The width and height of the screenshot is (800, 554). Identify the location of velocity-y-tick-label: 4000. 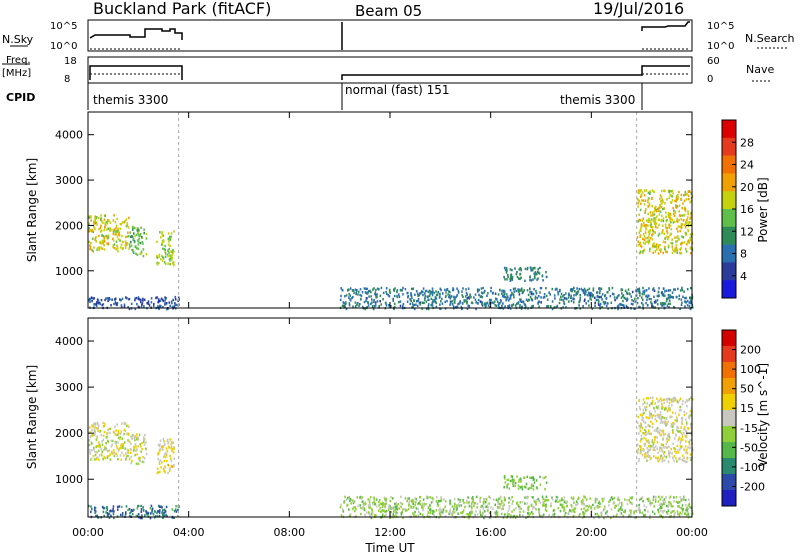
(69, 341).